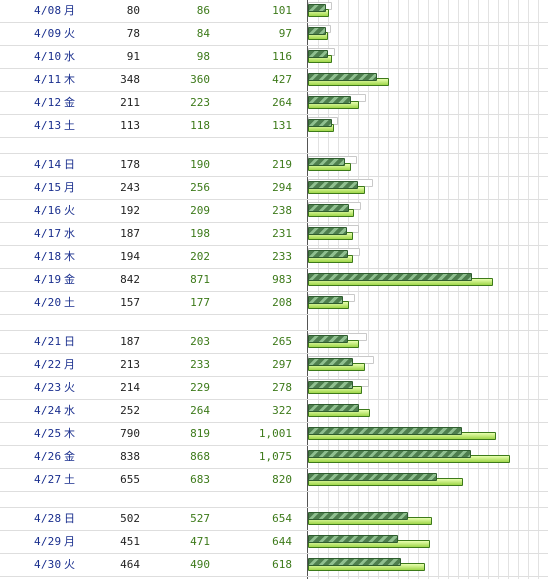 This screenshot has height=579, width=548. Describe the element at coordinates (130, 102) in the screenshot. I see `value1-cell: 211` at that location.